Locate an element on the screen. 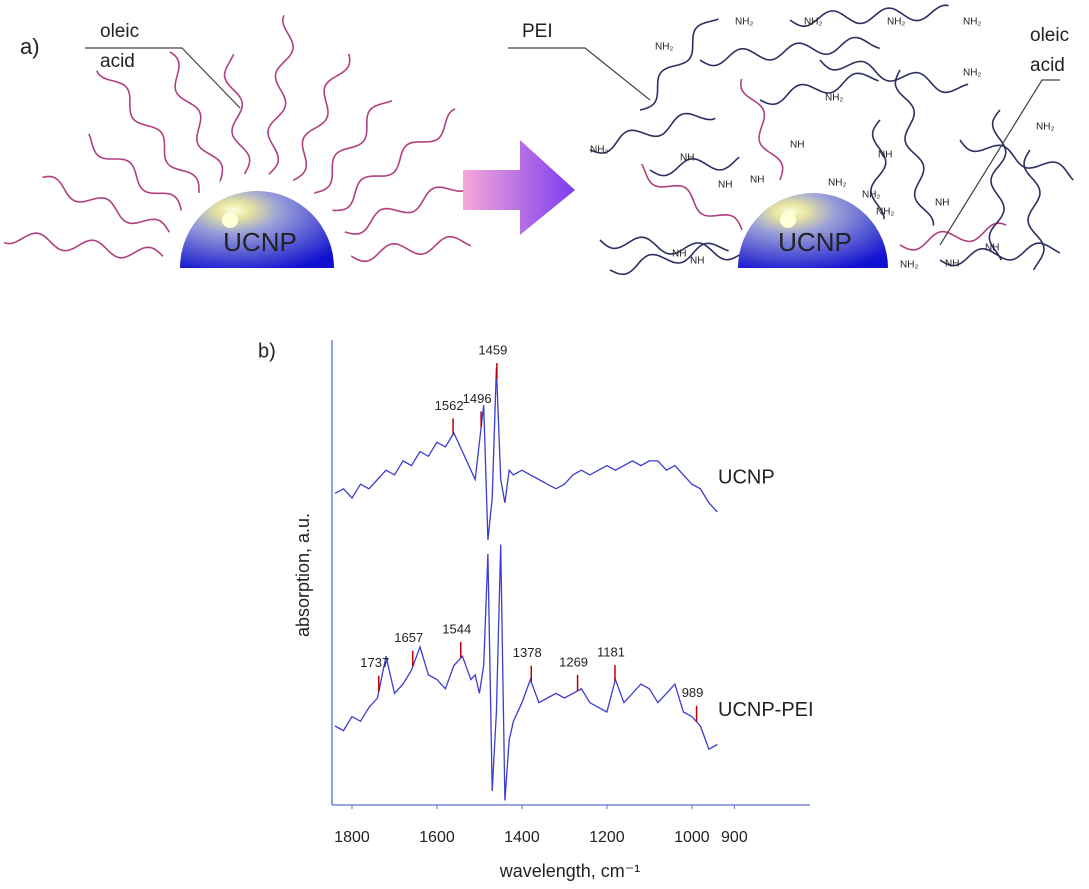 The width and height of the screenshot is (1089, 889). x-tick-label: 1600 is located at coordinates (437, 837).